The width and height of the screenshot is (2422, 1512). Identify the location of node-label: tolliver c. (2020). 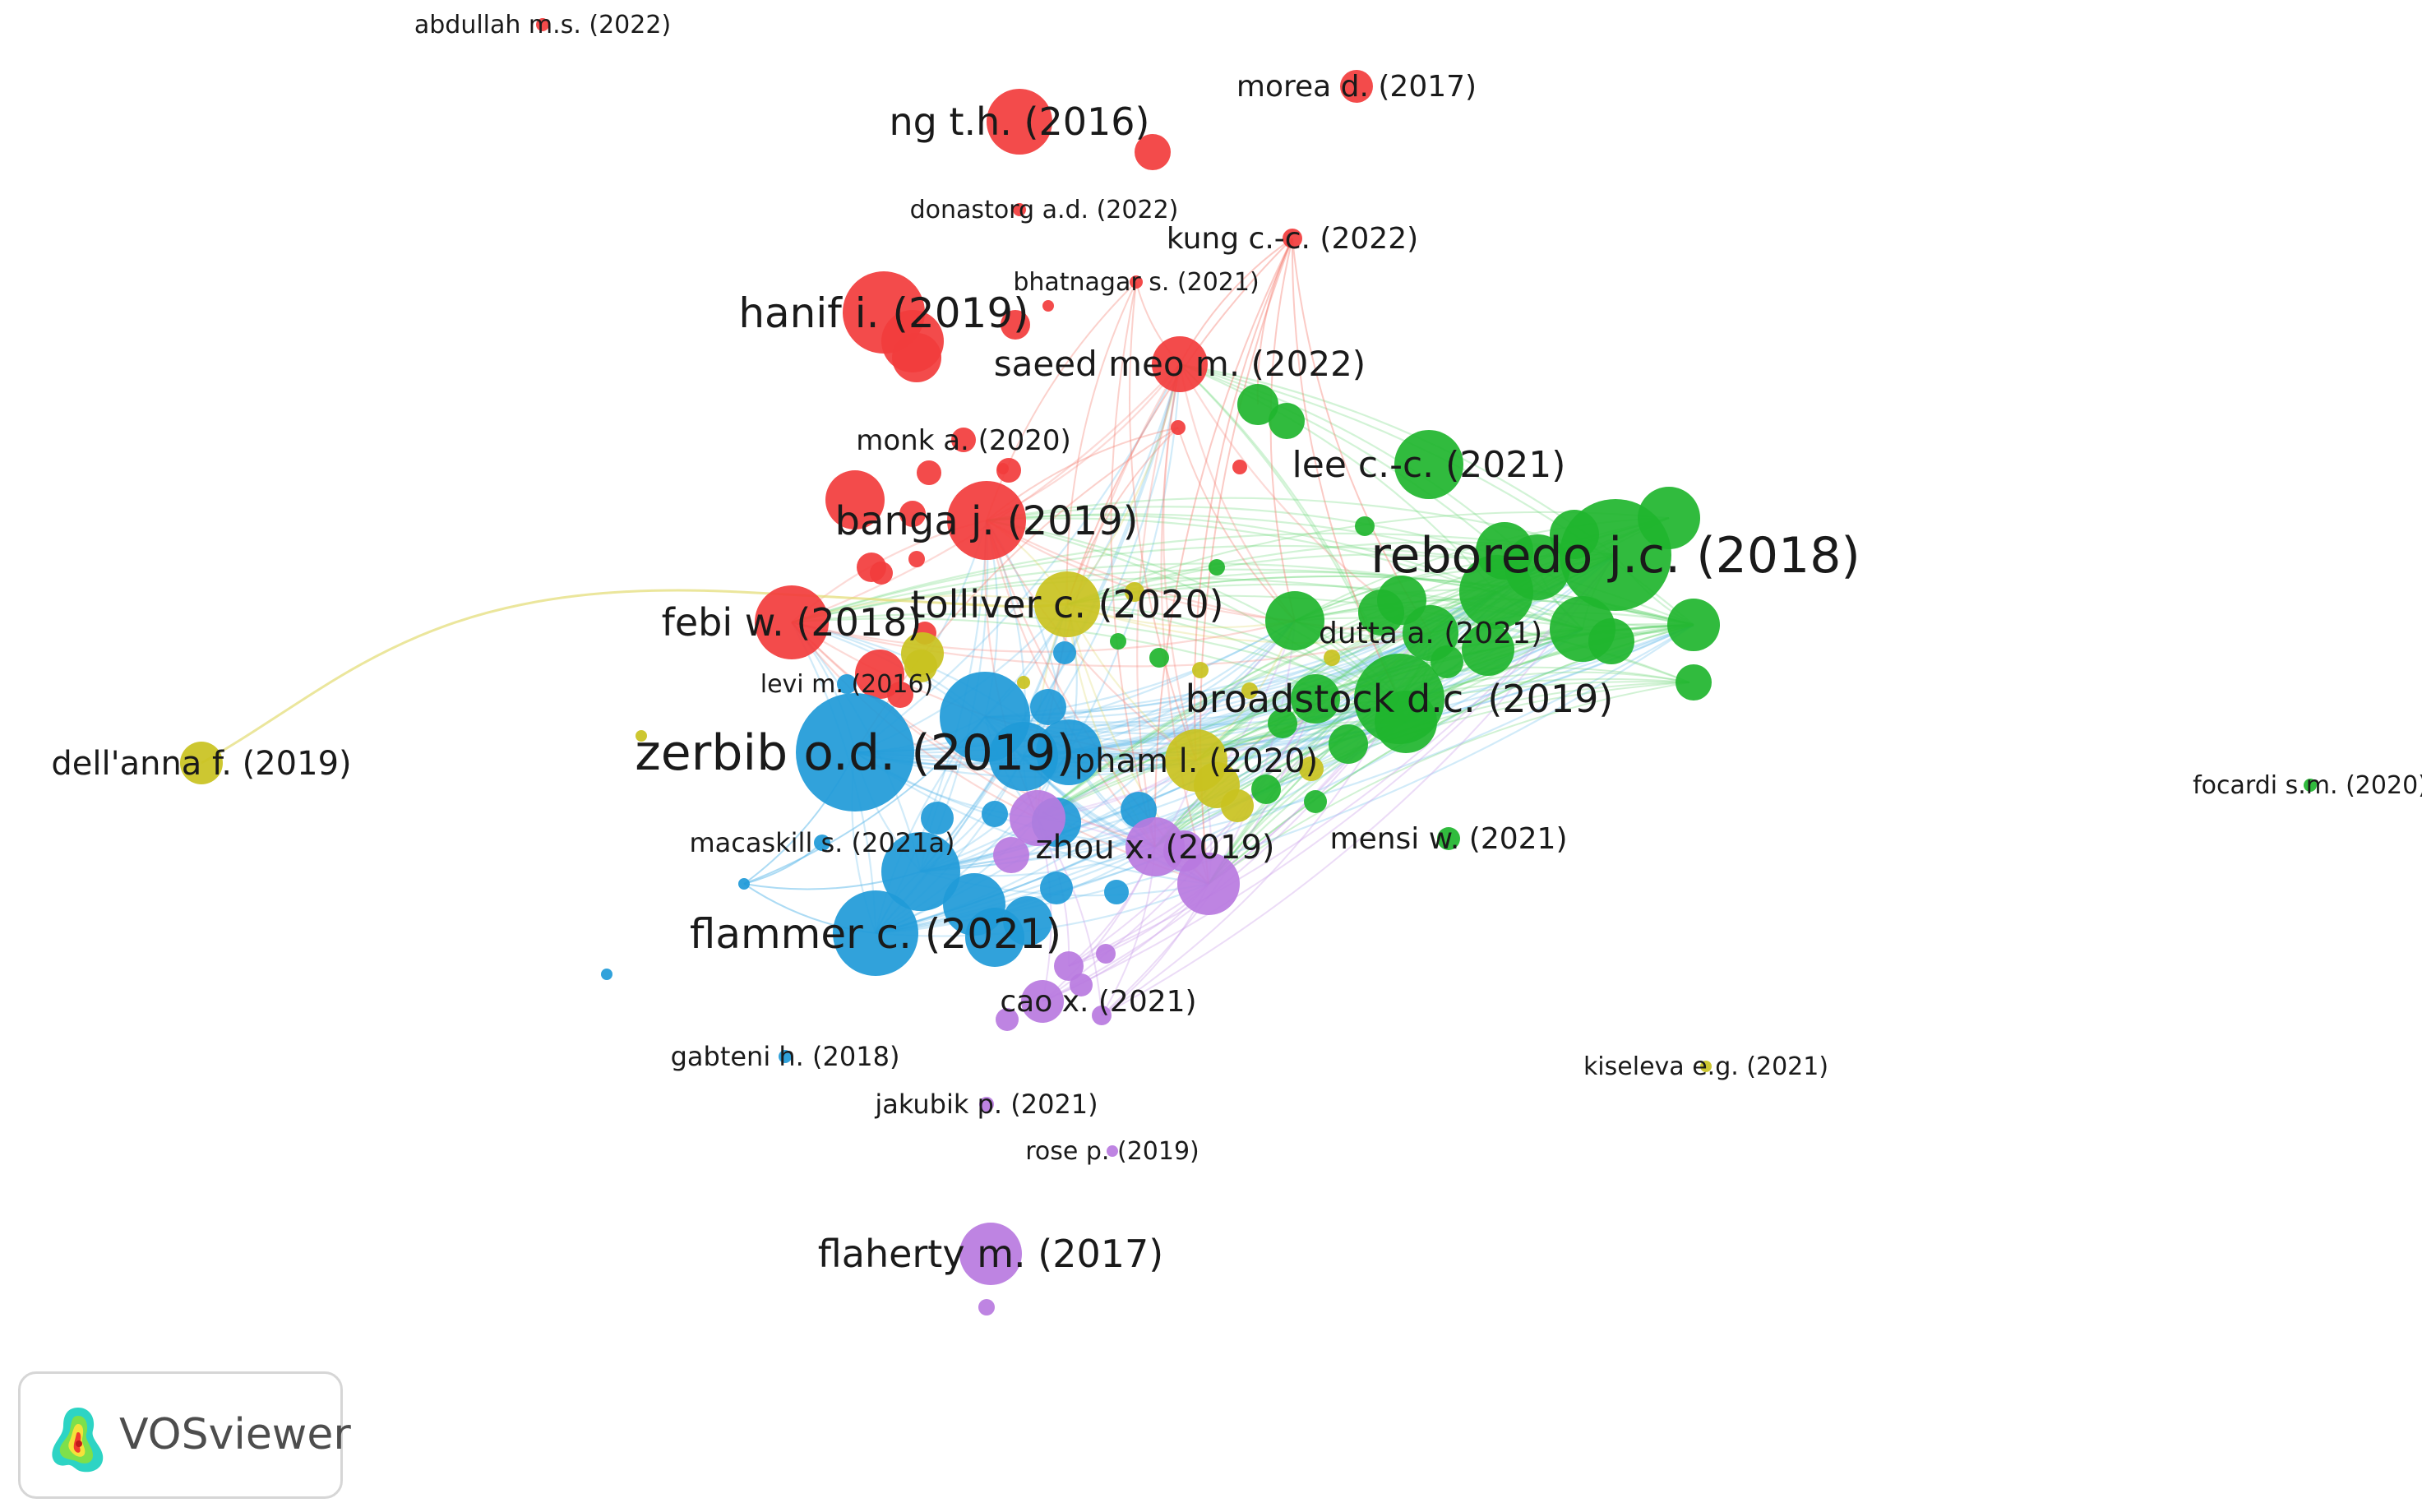
(1066, 604).